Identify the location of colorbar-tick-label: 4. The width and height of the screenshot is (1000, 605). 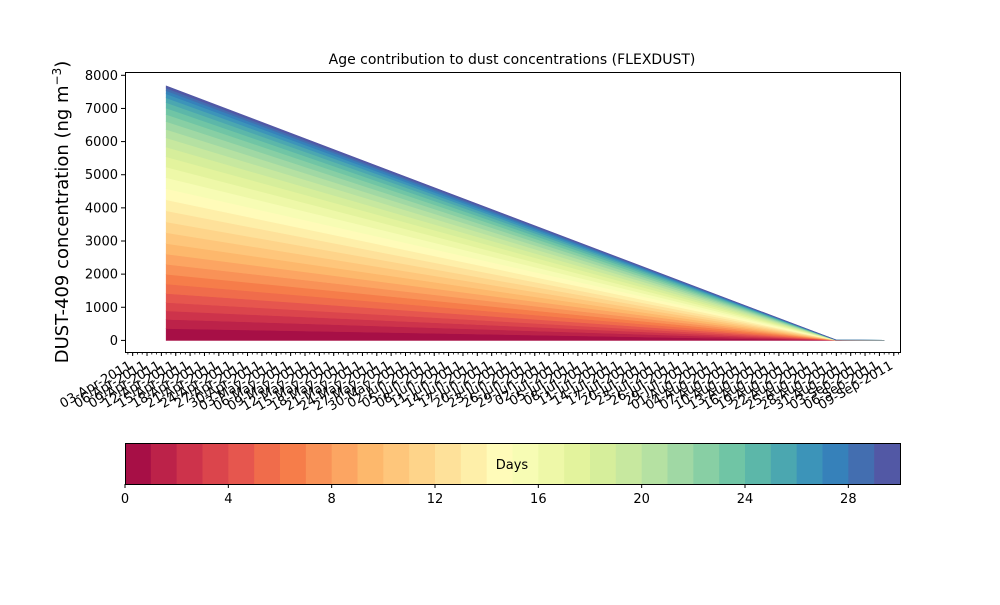
(228, 499).